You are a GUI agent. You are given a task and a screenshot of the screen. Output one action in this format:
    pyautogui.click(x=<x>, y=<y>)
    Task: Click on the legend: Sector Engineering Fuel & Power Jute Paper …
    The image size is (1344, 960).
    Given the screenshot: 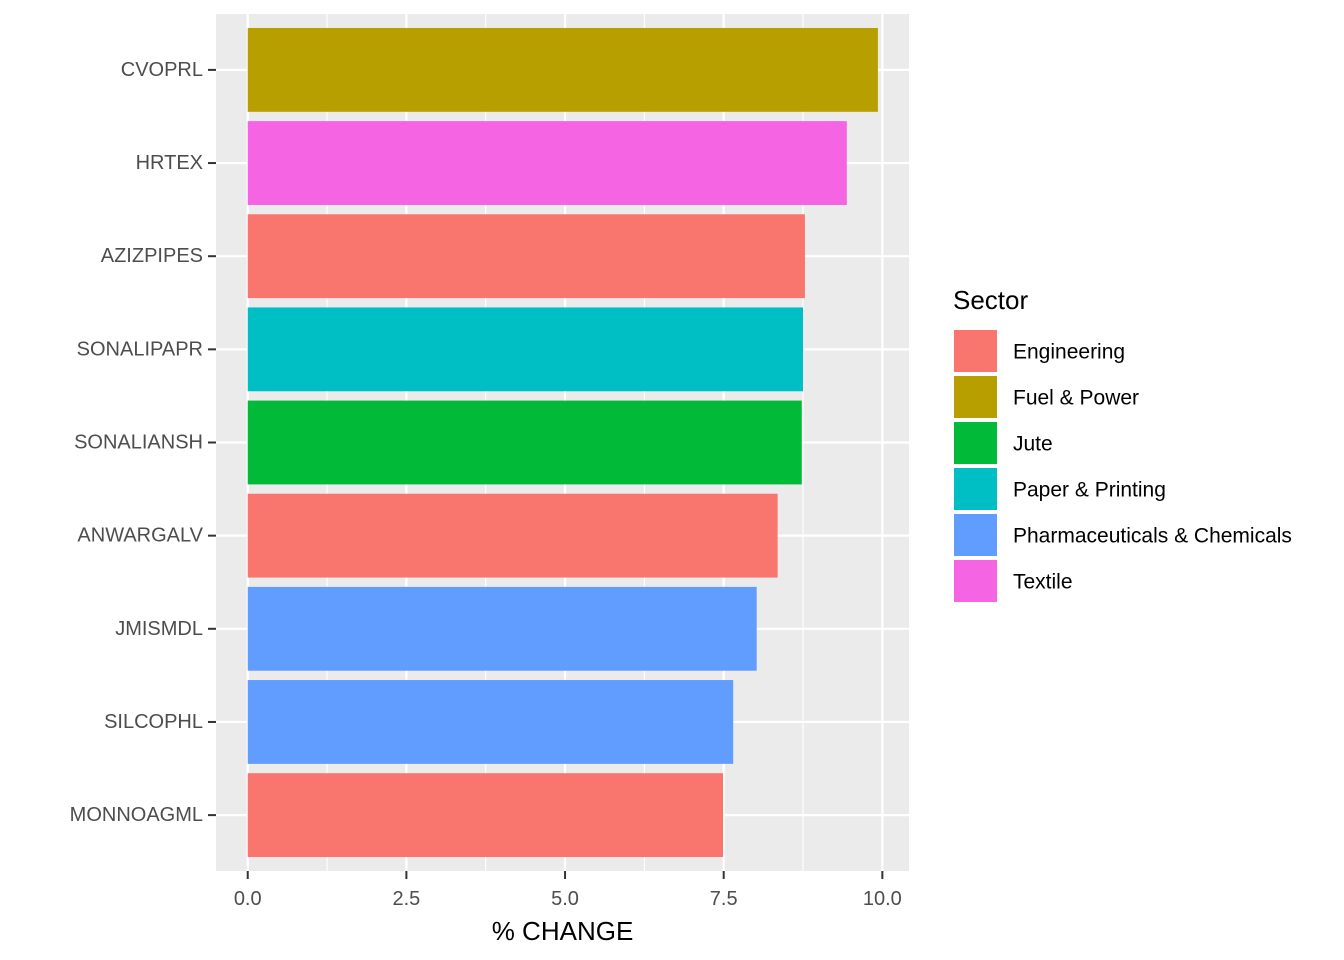 What is the action you would take?
    pyautogui.click(x=1122, y=443)
    